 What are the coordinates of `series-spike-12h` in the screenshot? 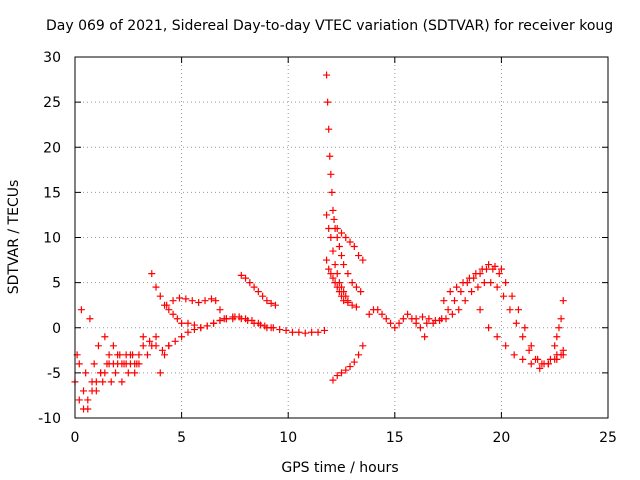 It's located at (344, 183).